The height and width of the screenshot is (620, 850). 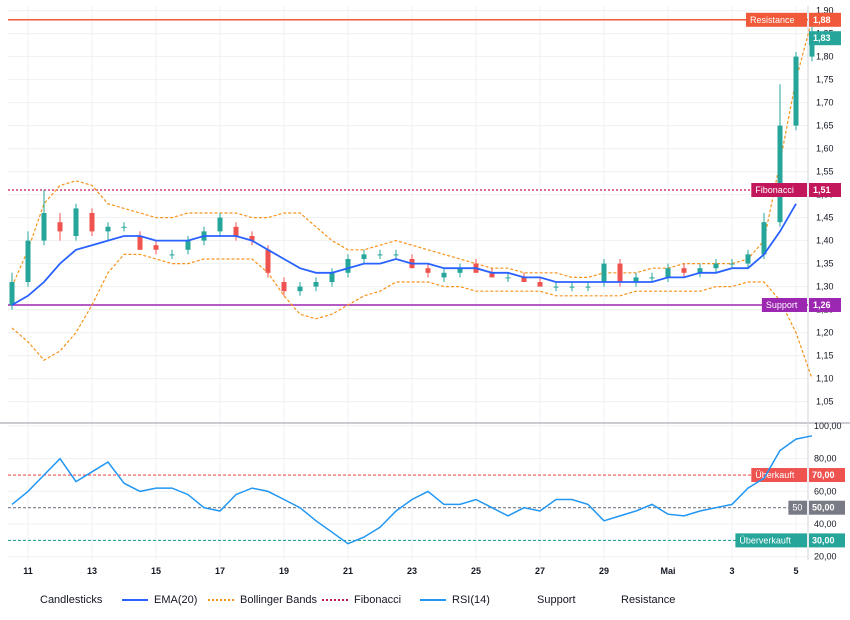 What do you see at coordinates (825, 333) in the screenshot?
I see `y-tick-label: 1,20` at bounding box center [825, 333].